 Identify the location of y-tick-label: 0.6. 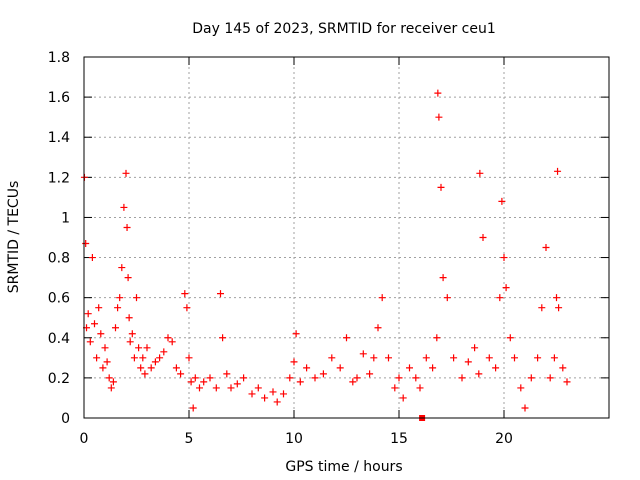
(59, 299).